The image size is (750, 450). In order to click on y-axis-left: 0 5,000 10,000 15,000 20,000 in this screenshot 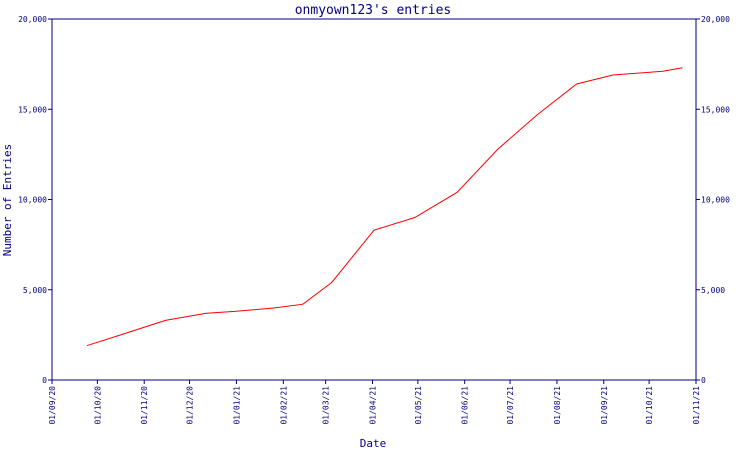, I will do `click(35, 200)`.